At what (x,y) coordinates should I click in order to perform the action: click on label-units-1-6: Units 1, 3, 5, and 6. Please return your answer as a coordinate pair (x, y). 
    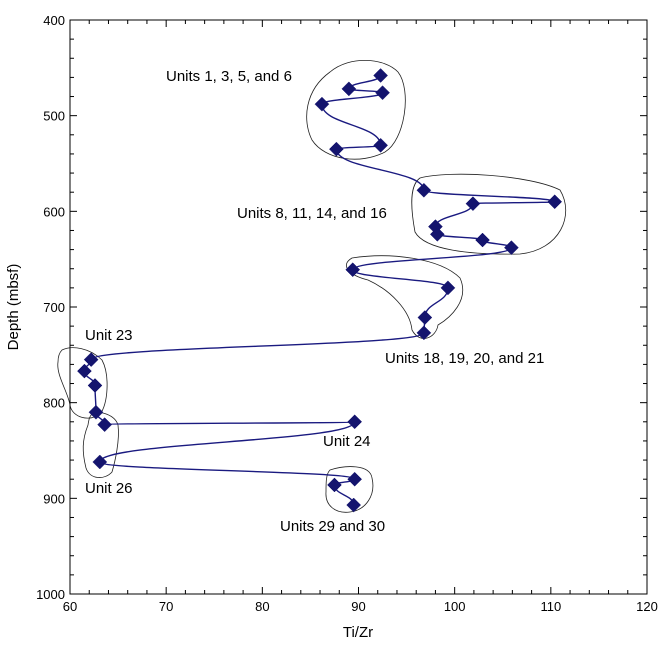
    Looking at the image, I should click on (229, 76).